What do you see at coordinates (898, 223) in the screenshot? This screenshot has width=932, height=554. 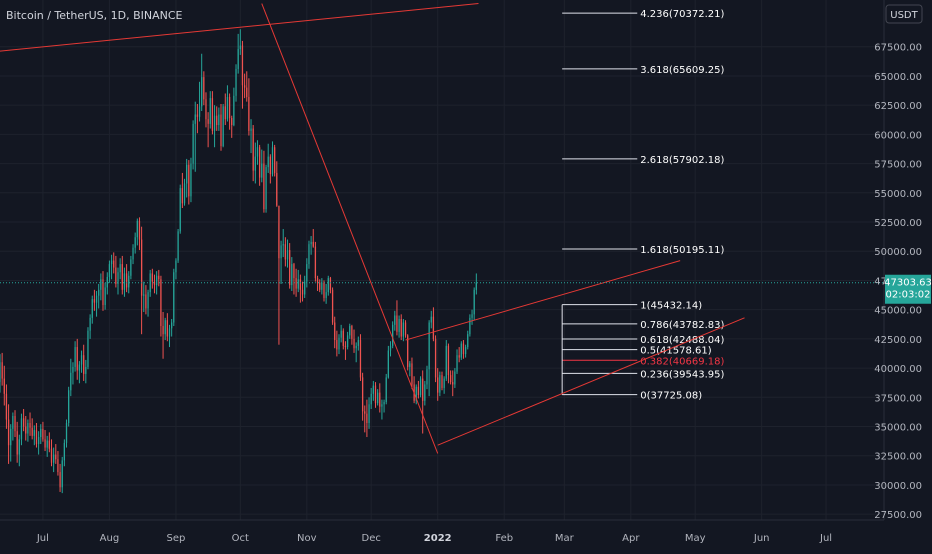 I see `price-tick-label: 52500.00` at bounding box center [898, 223].